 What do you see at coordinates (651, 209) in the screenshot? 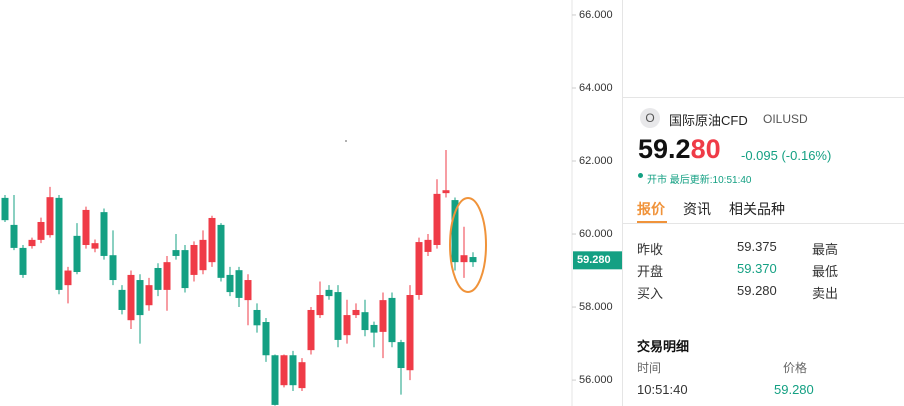
I see `tab: 报价` at bounding box center [651, 209].